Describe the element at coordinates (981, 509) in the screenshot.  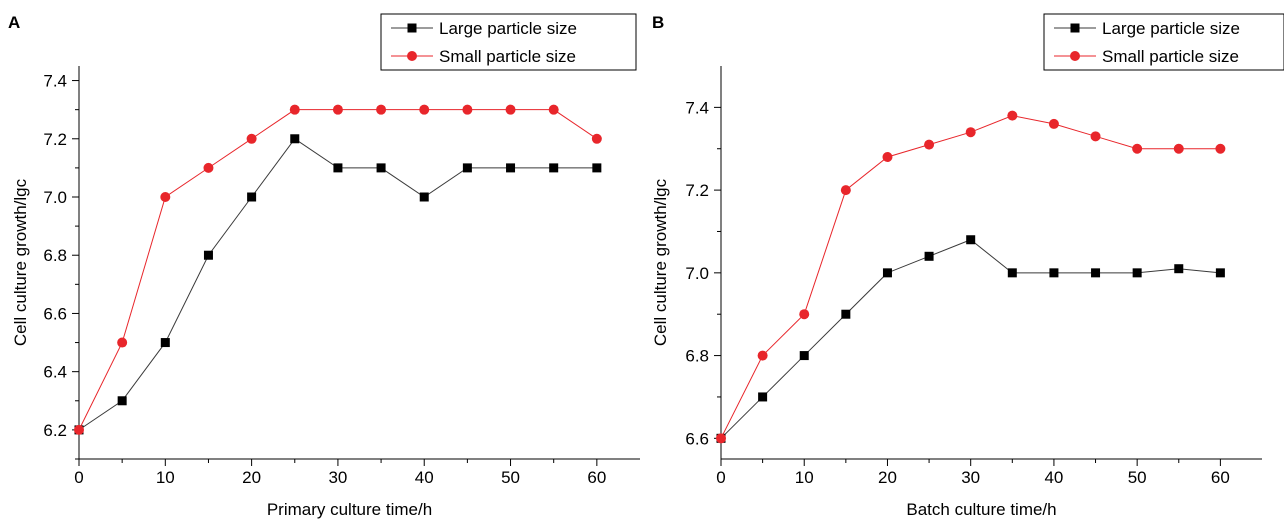
I see `x-axis-label: Batch culture time/h` at that location.